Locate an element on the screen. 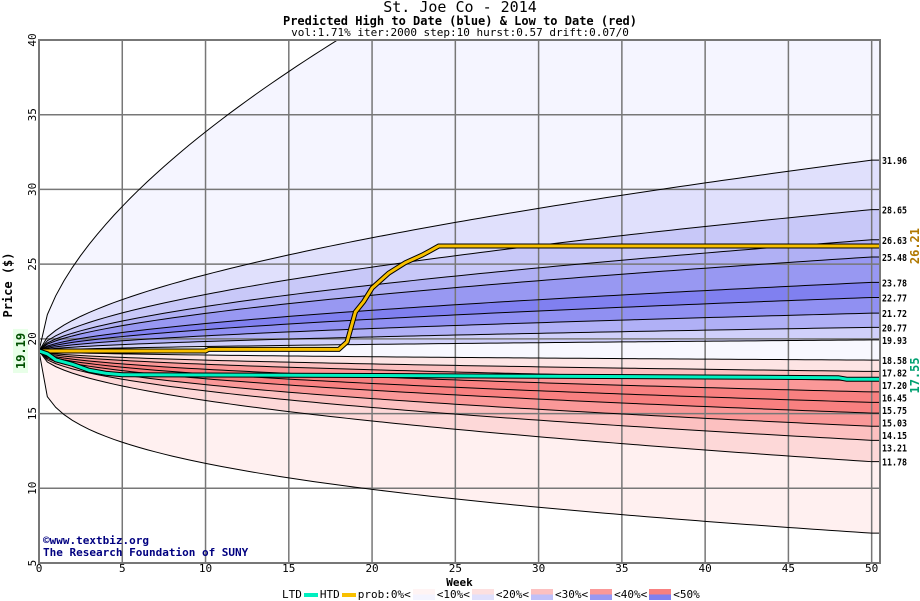  lower-percentile-label: 16.45 is located at coordinates (894, 399).